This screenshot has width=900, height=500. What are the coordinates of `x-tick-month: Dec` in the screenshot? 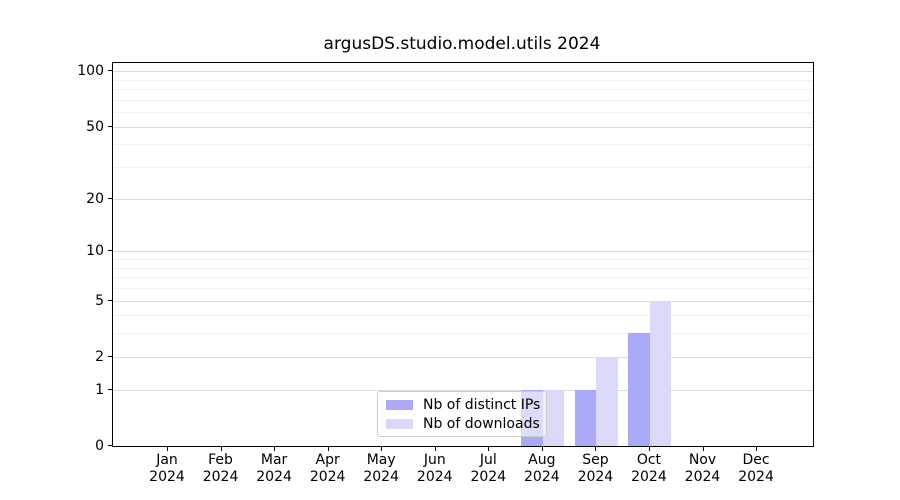 It's located at (756, 460).